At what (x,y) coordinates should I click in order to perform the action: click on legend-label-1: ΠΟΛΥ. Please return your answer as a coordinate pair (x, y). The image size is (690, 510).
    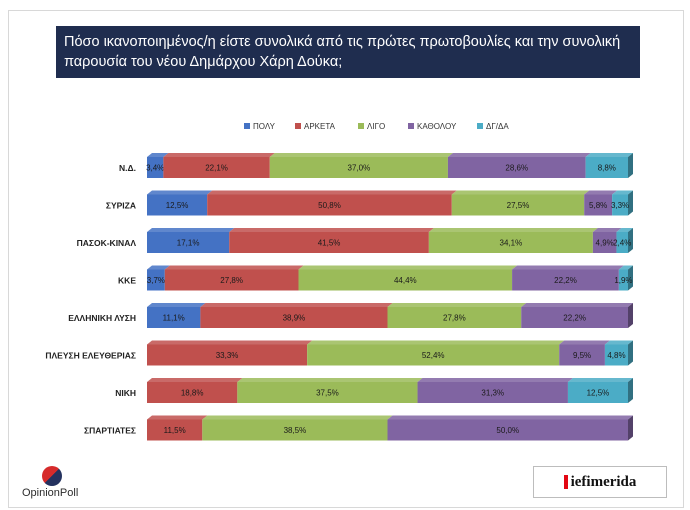
    Looking at the image, I should click on (264, 126).